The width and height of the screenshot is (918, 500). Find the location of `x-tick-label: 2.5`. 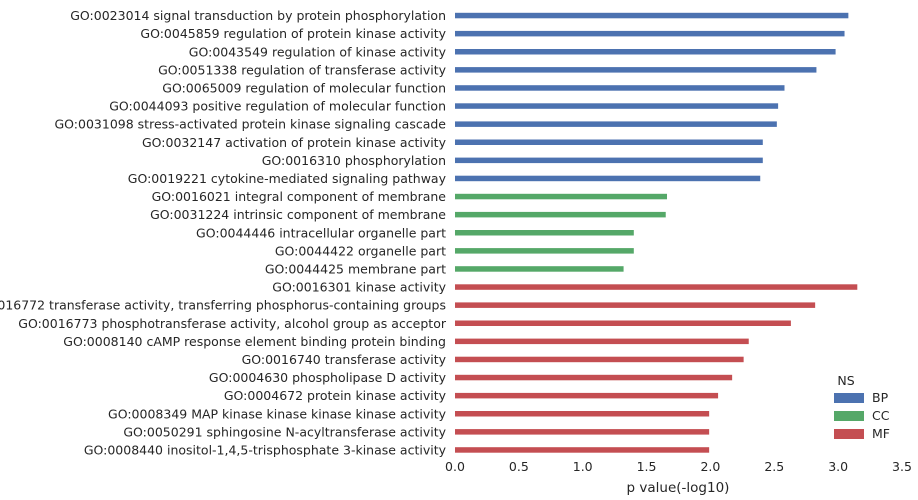

x-tick-label: 2.5 is located at coordinates (774, 466).